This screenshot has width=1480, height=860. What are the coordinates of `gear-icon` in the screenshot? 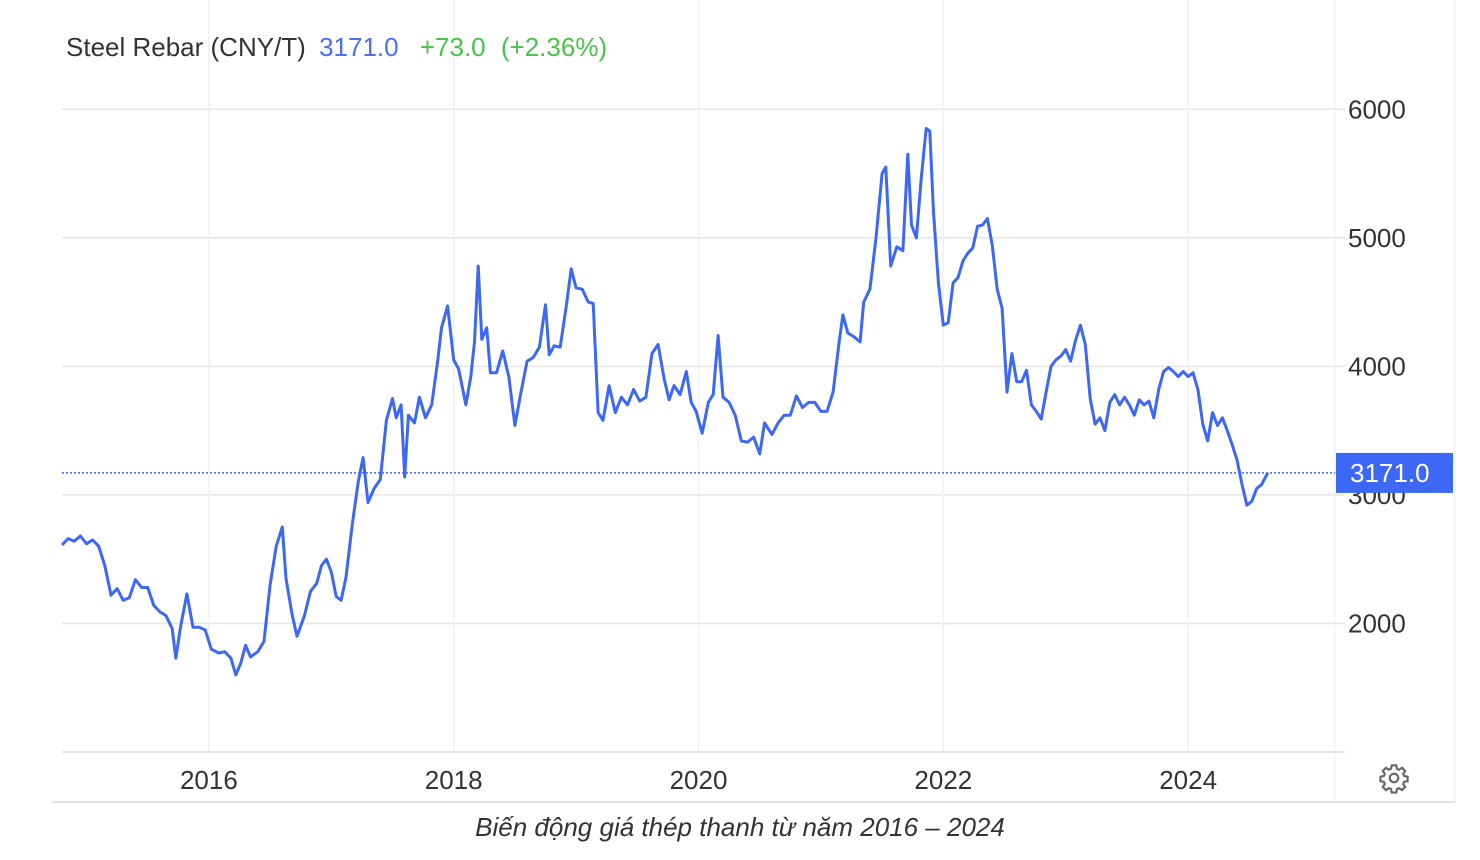 It's located at (1394, 778).